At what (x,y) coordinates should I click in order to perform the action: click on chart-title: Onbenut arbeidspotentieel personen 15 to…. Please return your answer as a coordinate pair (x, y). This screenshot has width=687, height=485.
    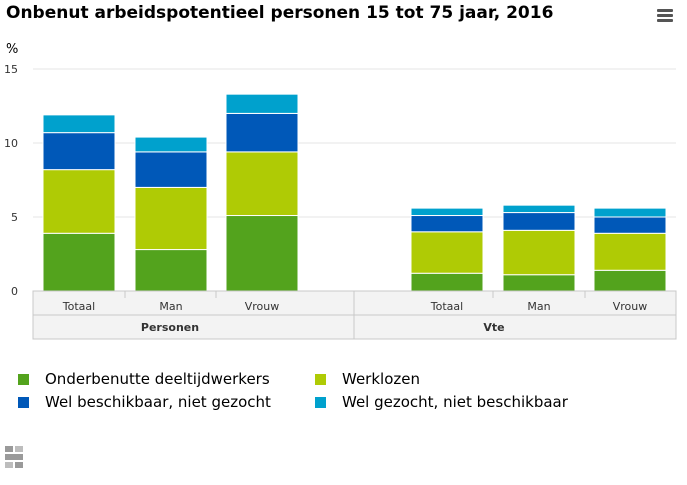
    Looking at the image, I should click on (280, 13).